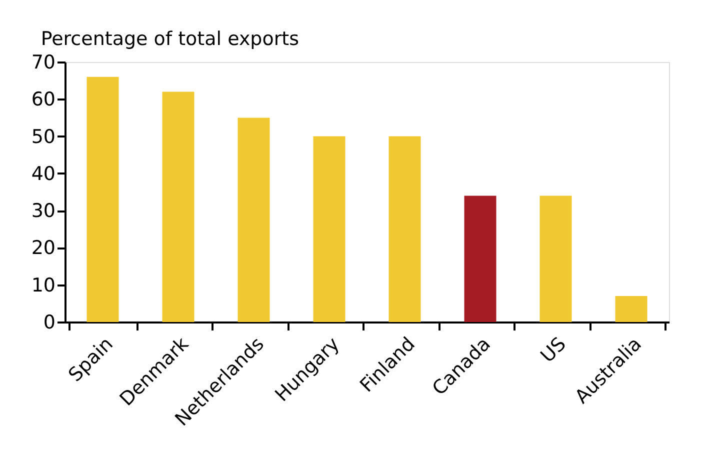  What do you see at coordinates (43, 137) in the screenshot?
I see `y-tick-label: 50` at bounding box center [43, 137].